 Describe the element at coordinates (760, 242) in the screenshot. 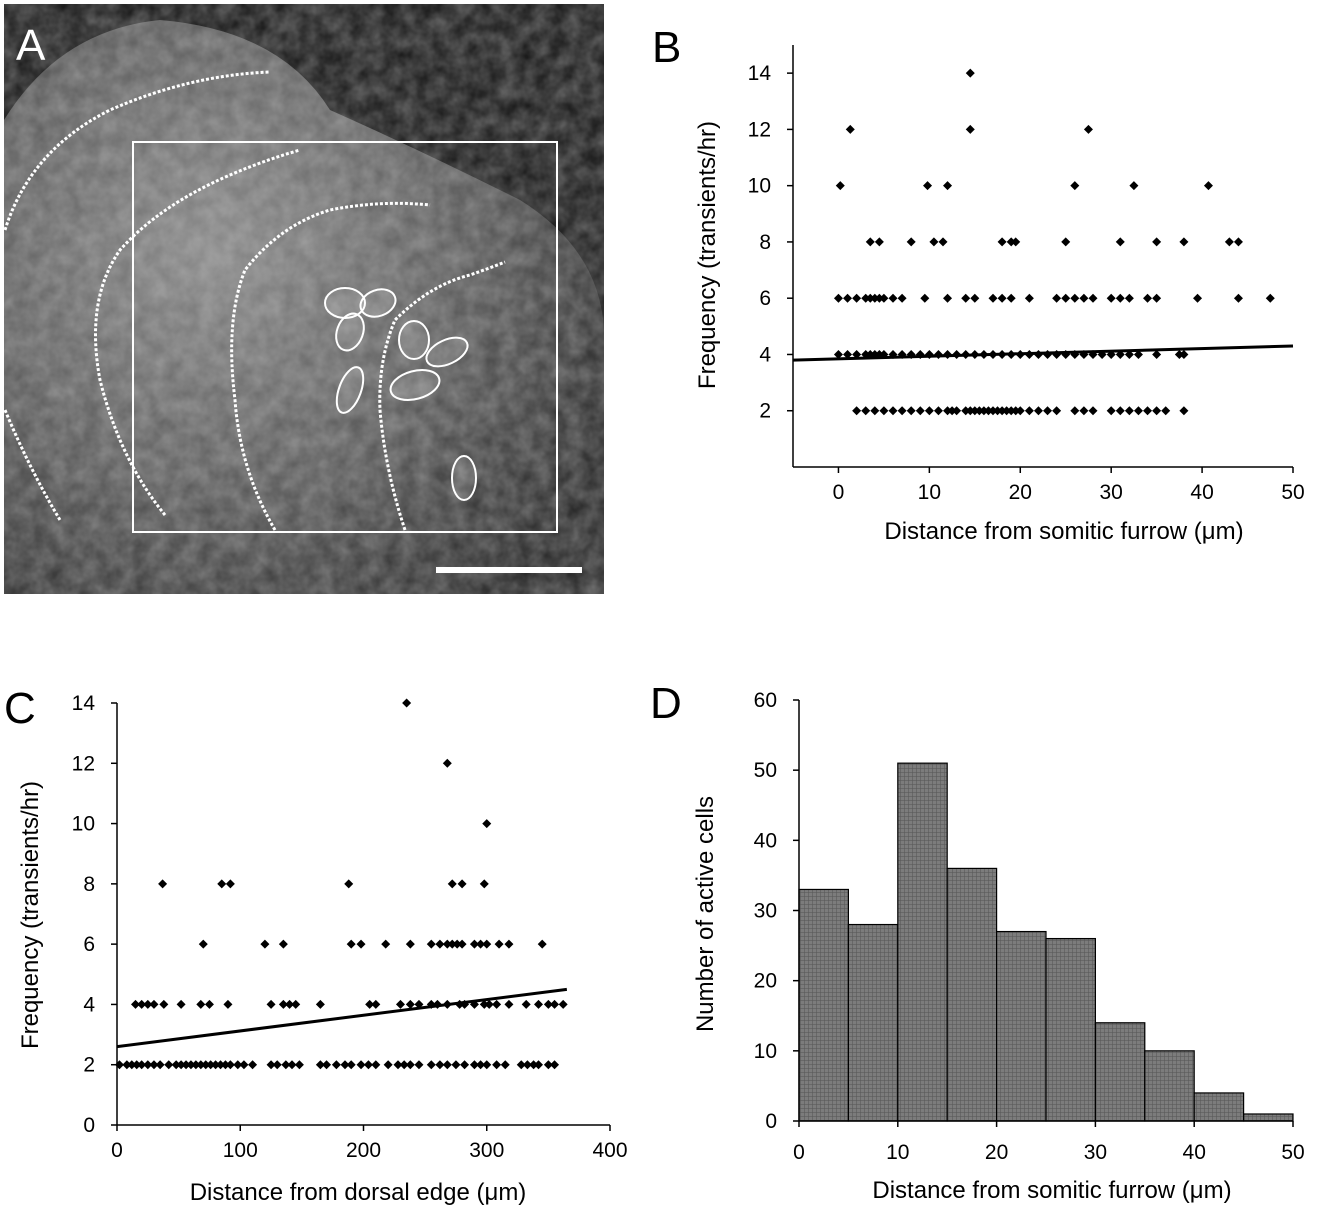

I see `y-tick-labels: 2 4 6 8 10 12 14` at that location.